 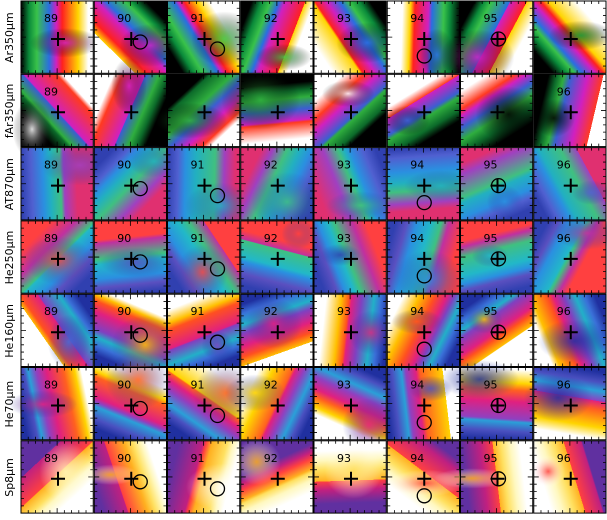 I want to click on map-cell: 96, so click(x=569, y=110).